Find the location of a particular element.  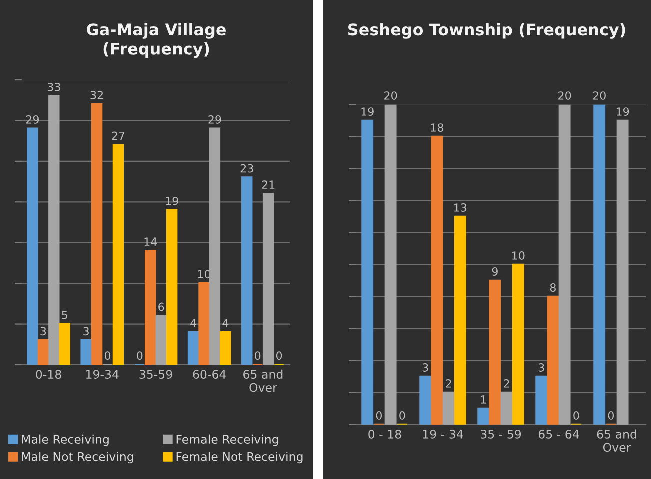

x-tick-label: 35-59 is located at coordinates (156, 374).